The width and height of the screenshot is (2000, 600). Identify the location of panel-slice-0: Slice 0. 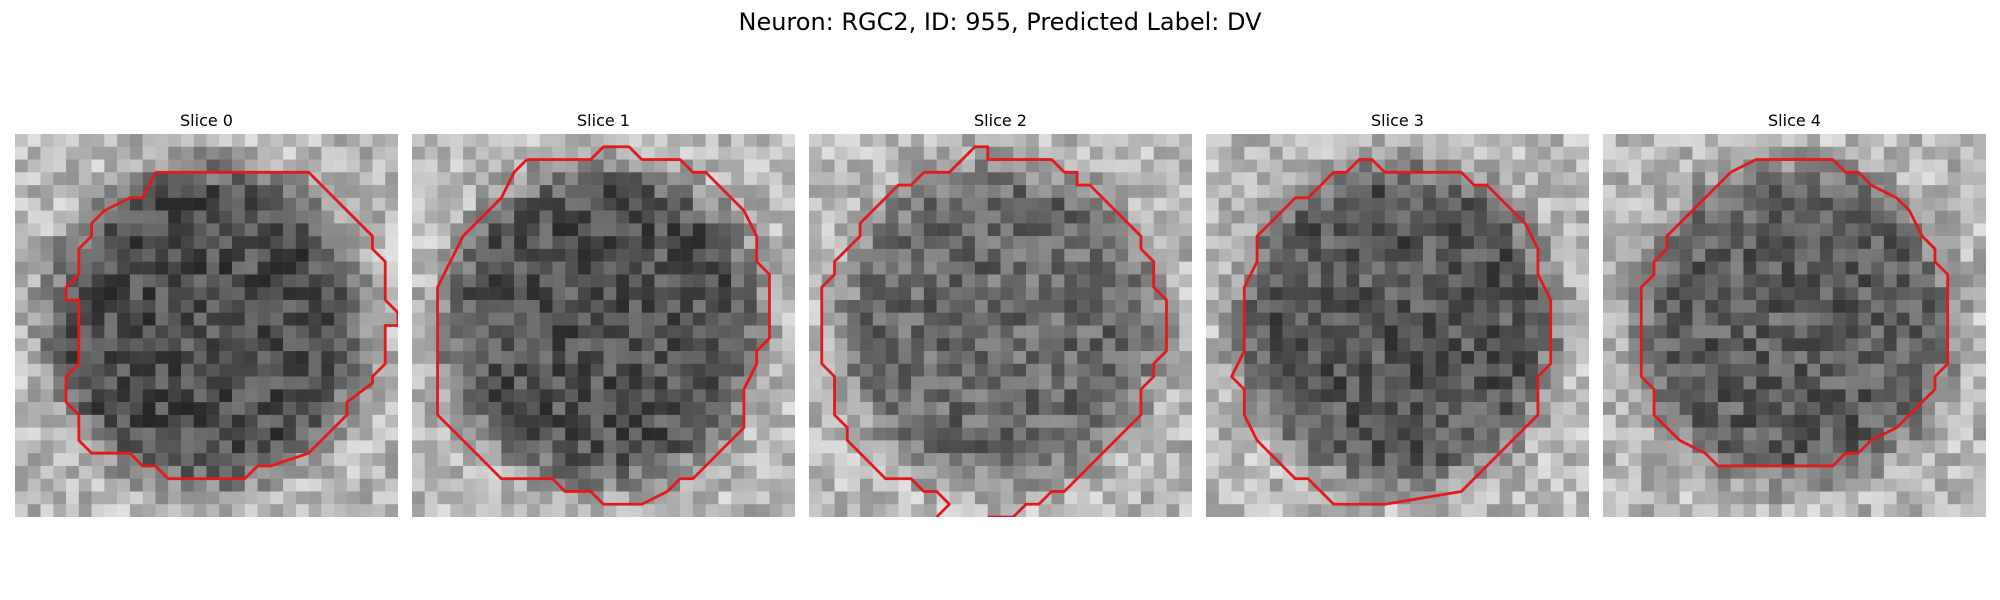
(206, 312).